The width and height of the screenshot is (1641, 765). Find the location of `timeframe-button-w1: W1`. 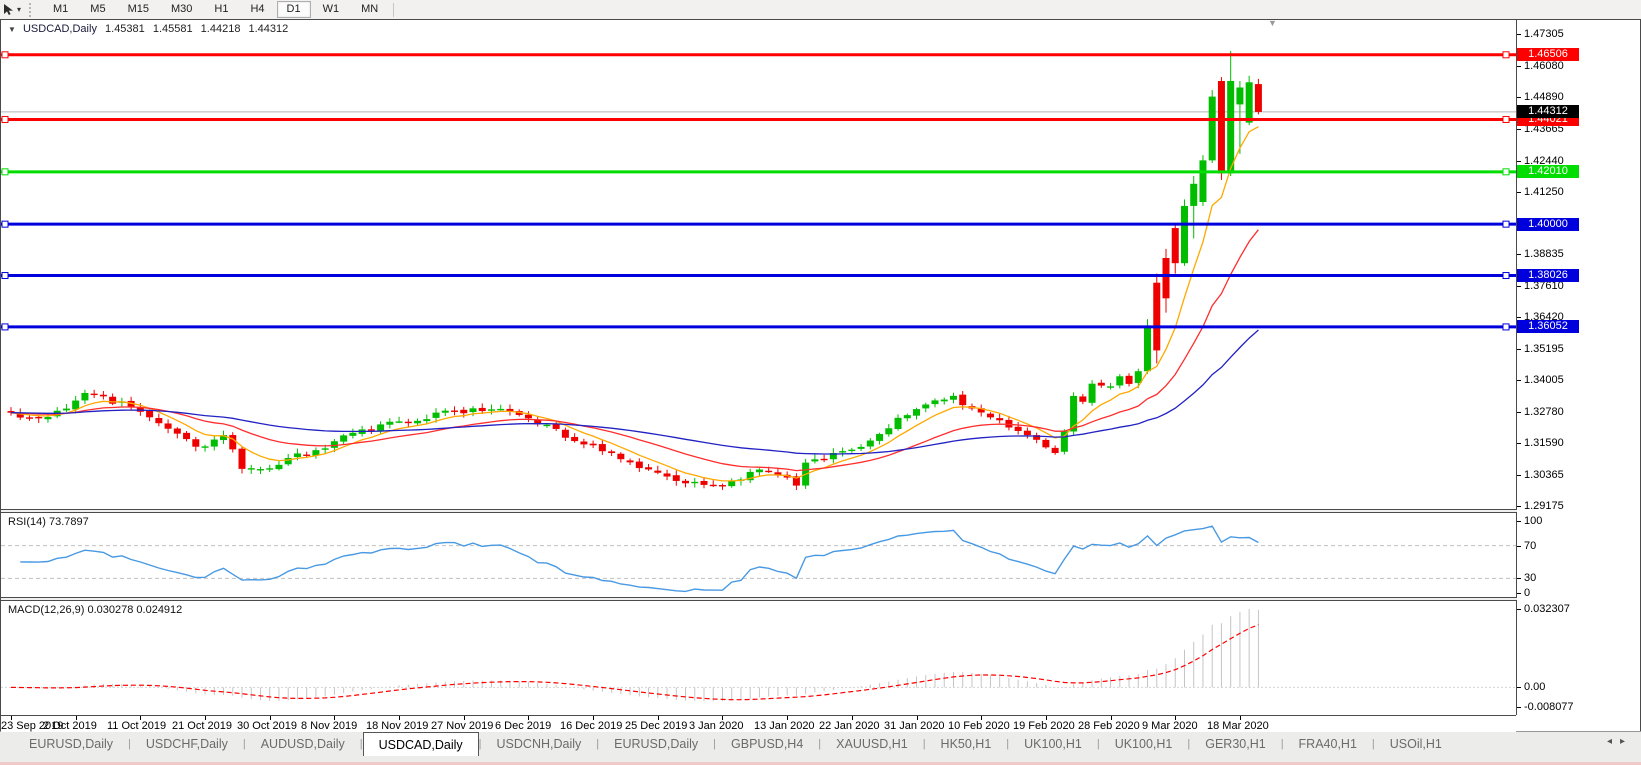

timeframe-button-w1: W1 is located at coordinates (331, 9).